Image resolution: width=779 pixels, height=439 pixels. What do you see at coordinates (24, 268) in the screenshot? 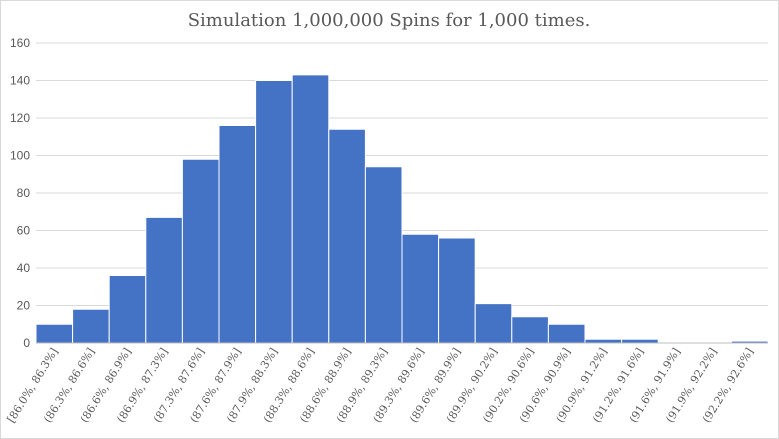
I see `y-tick-label: 40` at bounding box center [24, 268].